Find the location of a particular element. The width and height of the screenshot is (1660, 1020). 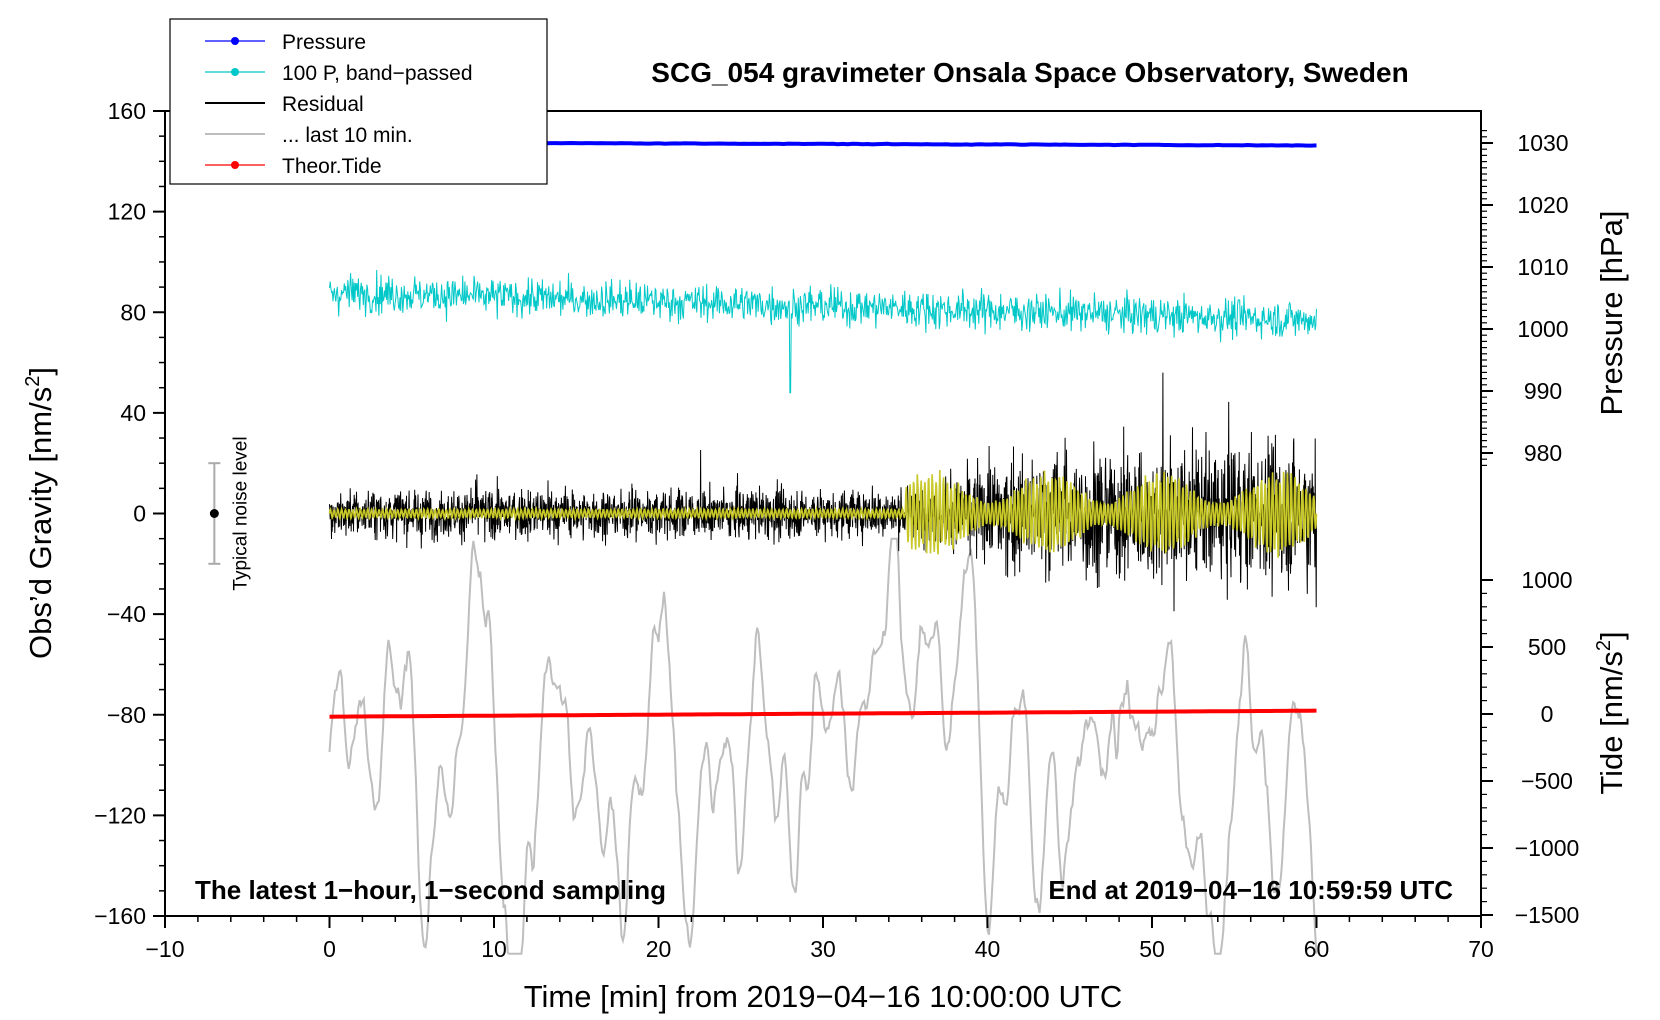

x-tick-label: −10 is located at coordinates (164, 949).